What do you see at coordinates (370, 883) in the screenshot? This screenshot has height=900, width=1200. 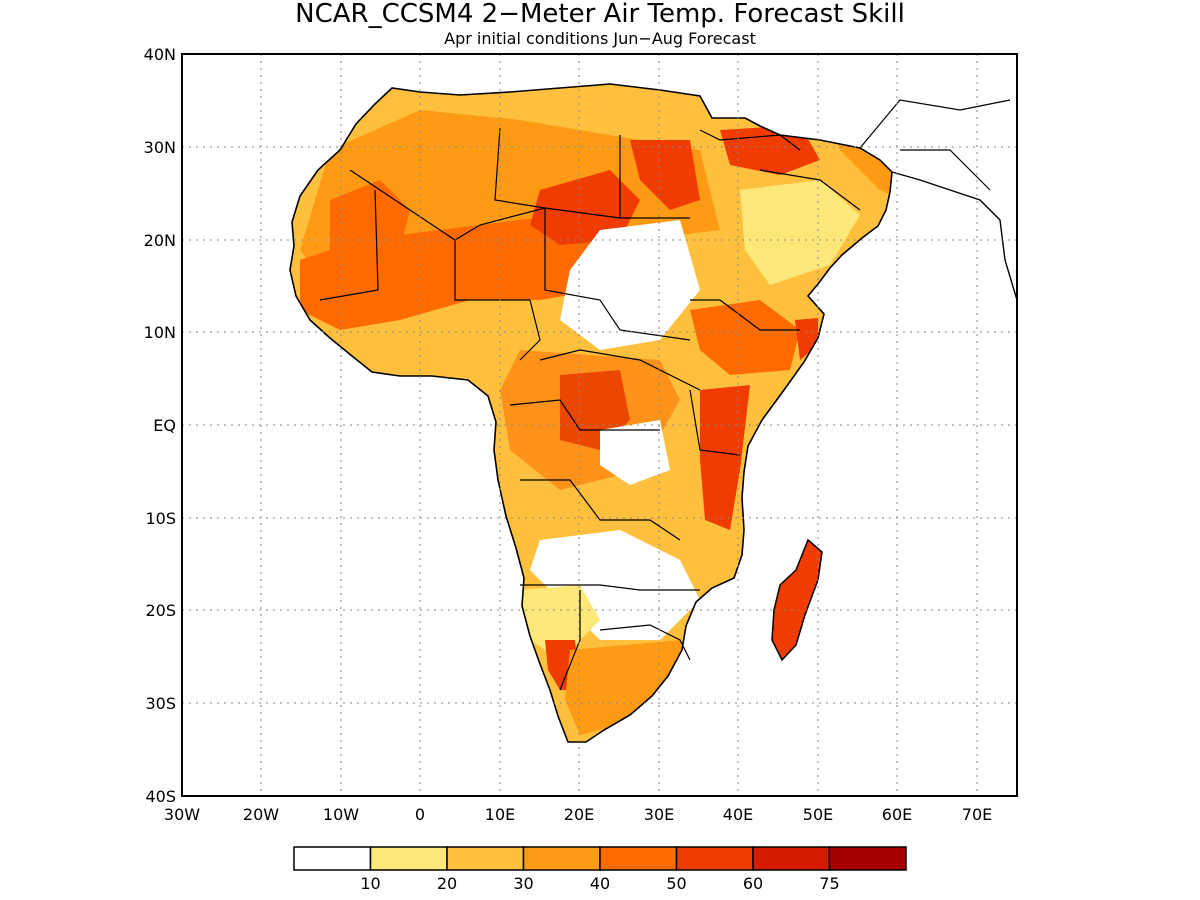 I see `colorbar-label: 10` at bounding box center [370, 883].